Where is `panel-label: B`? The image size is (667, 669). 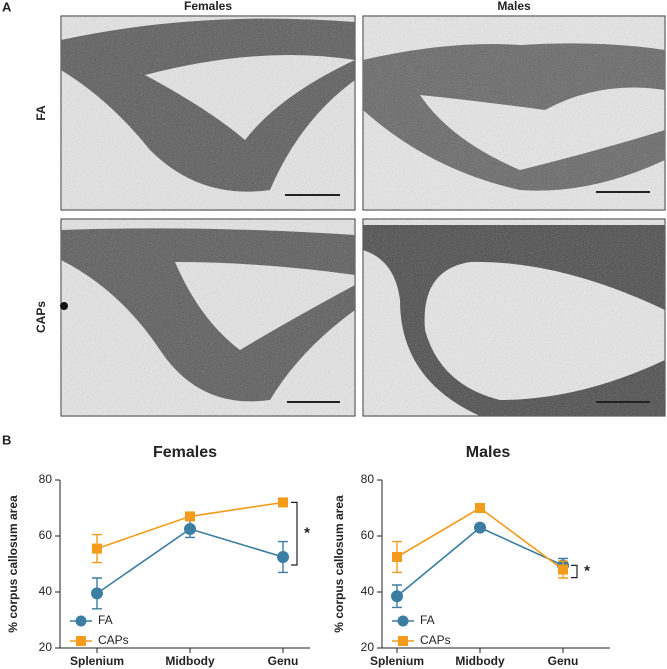 panel-label: B is located at coordinates (6, 439).